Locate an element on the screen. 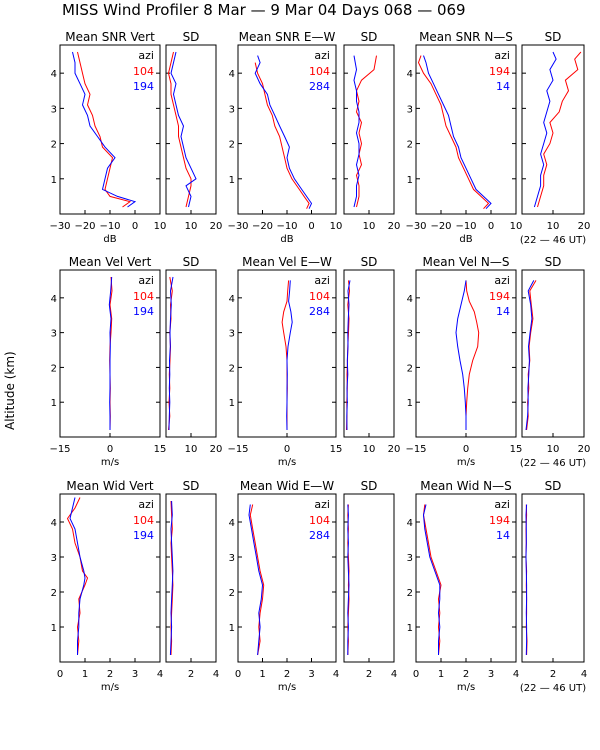  wid-ns-sd-title: SD is located at coordinates (553, 486).